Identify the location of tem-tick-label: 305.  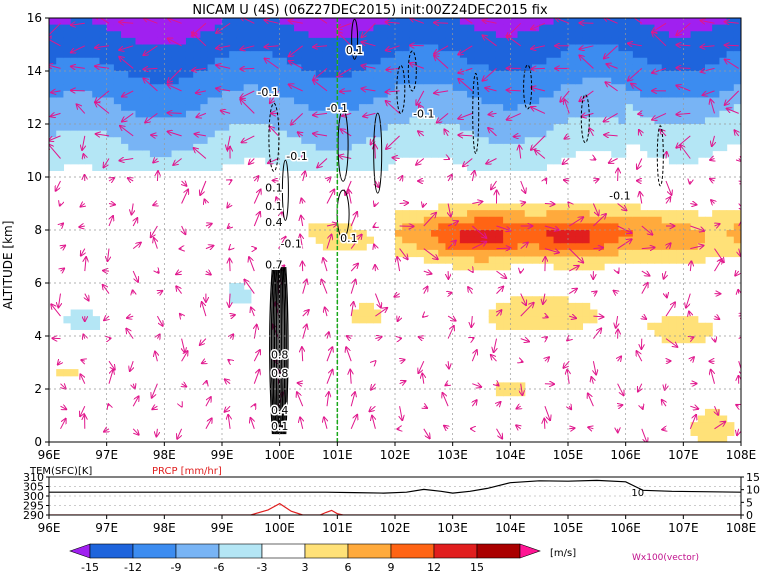
(33, 487).